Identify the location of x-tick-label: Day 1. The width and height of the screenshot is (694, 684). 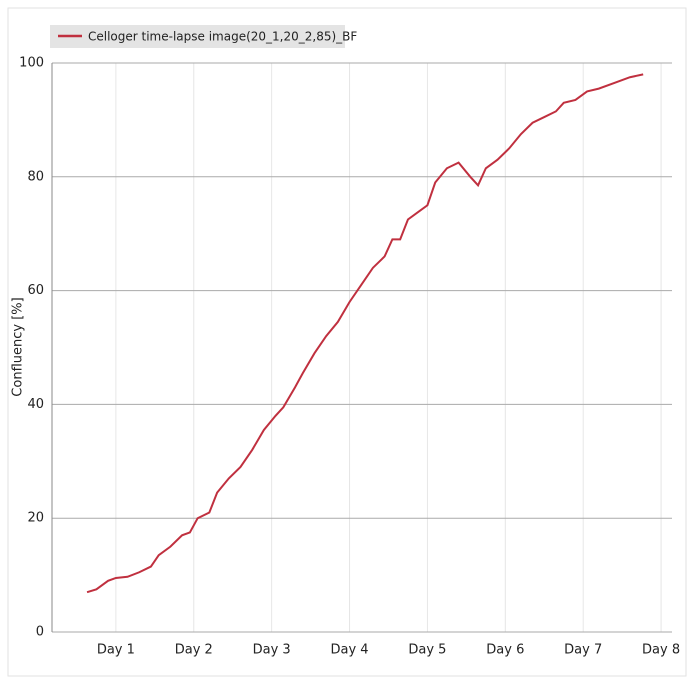
(116, 650).